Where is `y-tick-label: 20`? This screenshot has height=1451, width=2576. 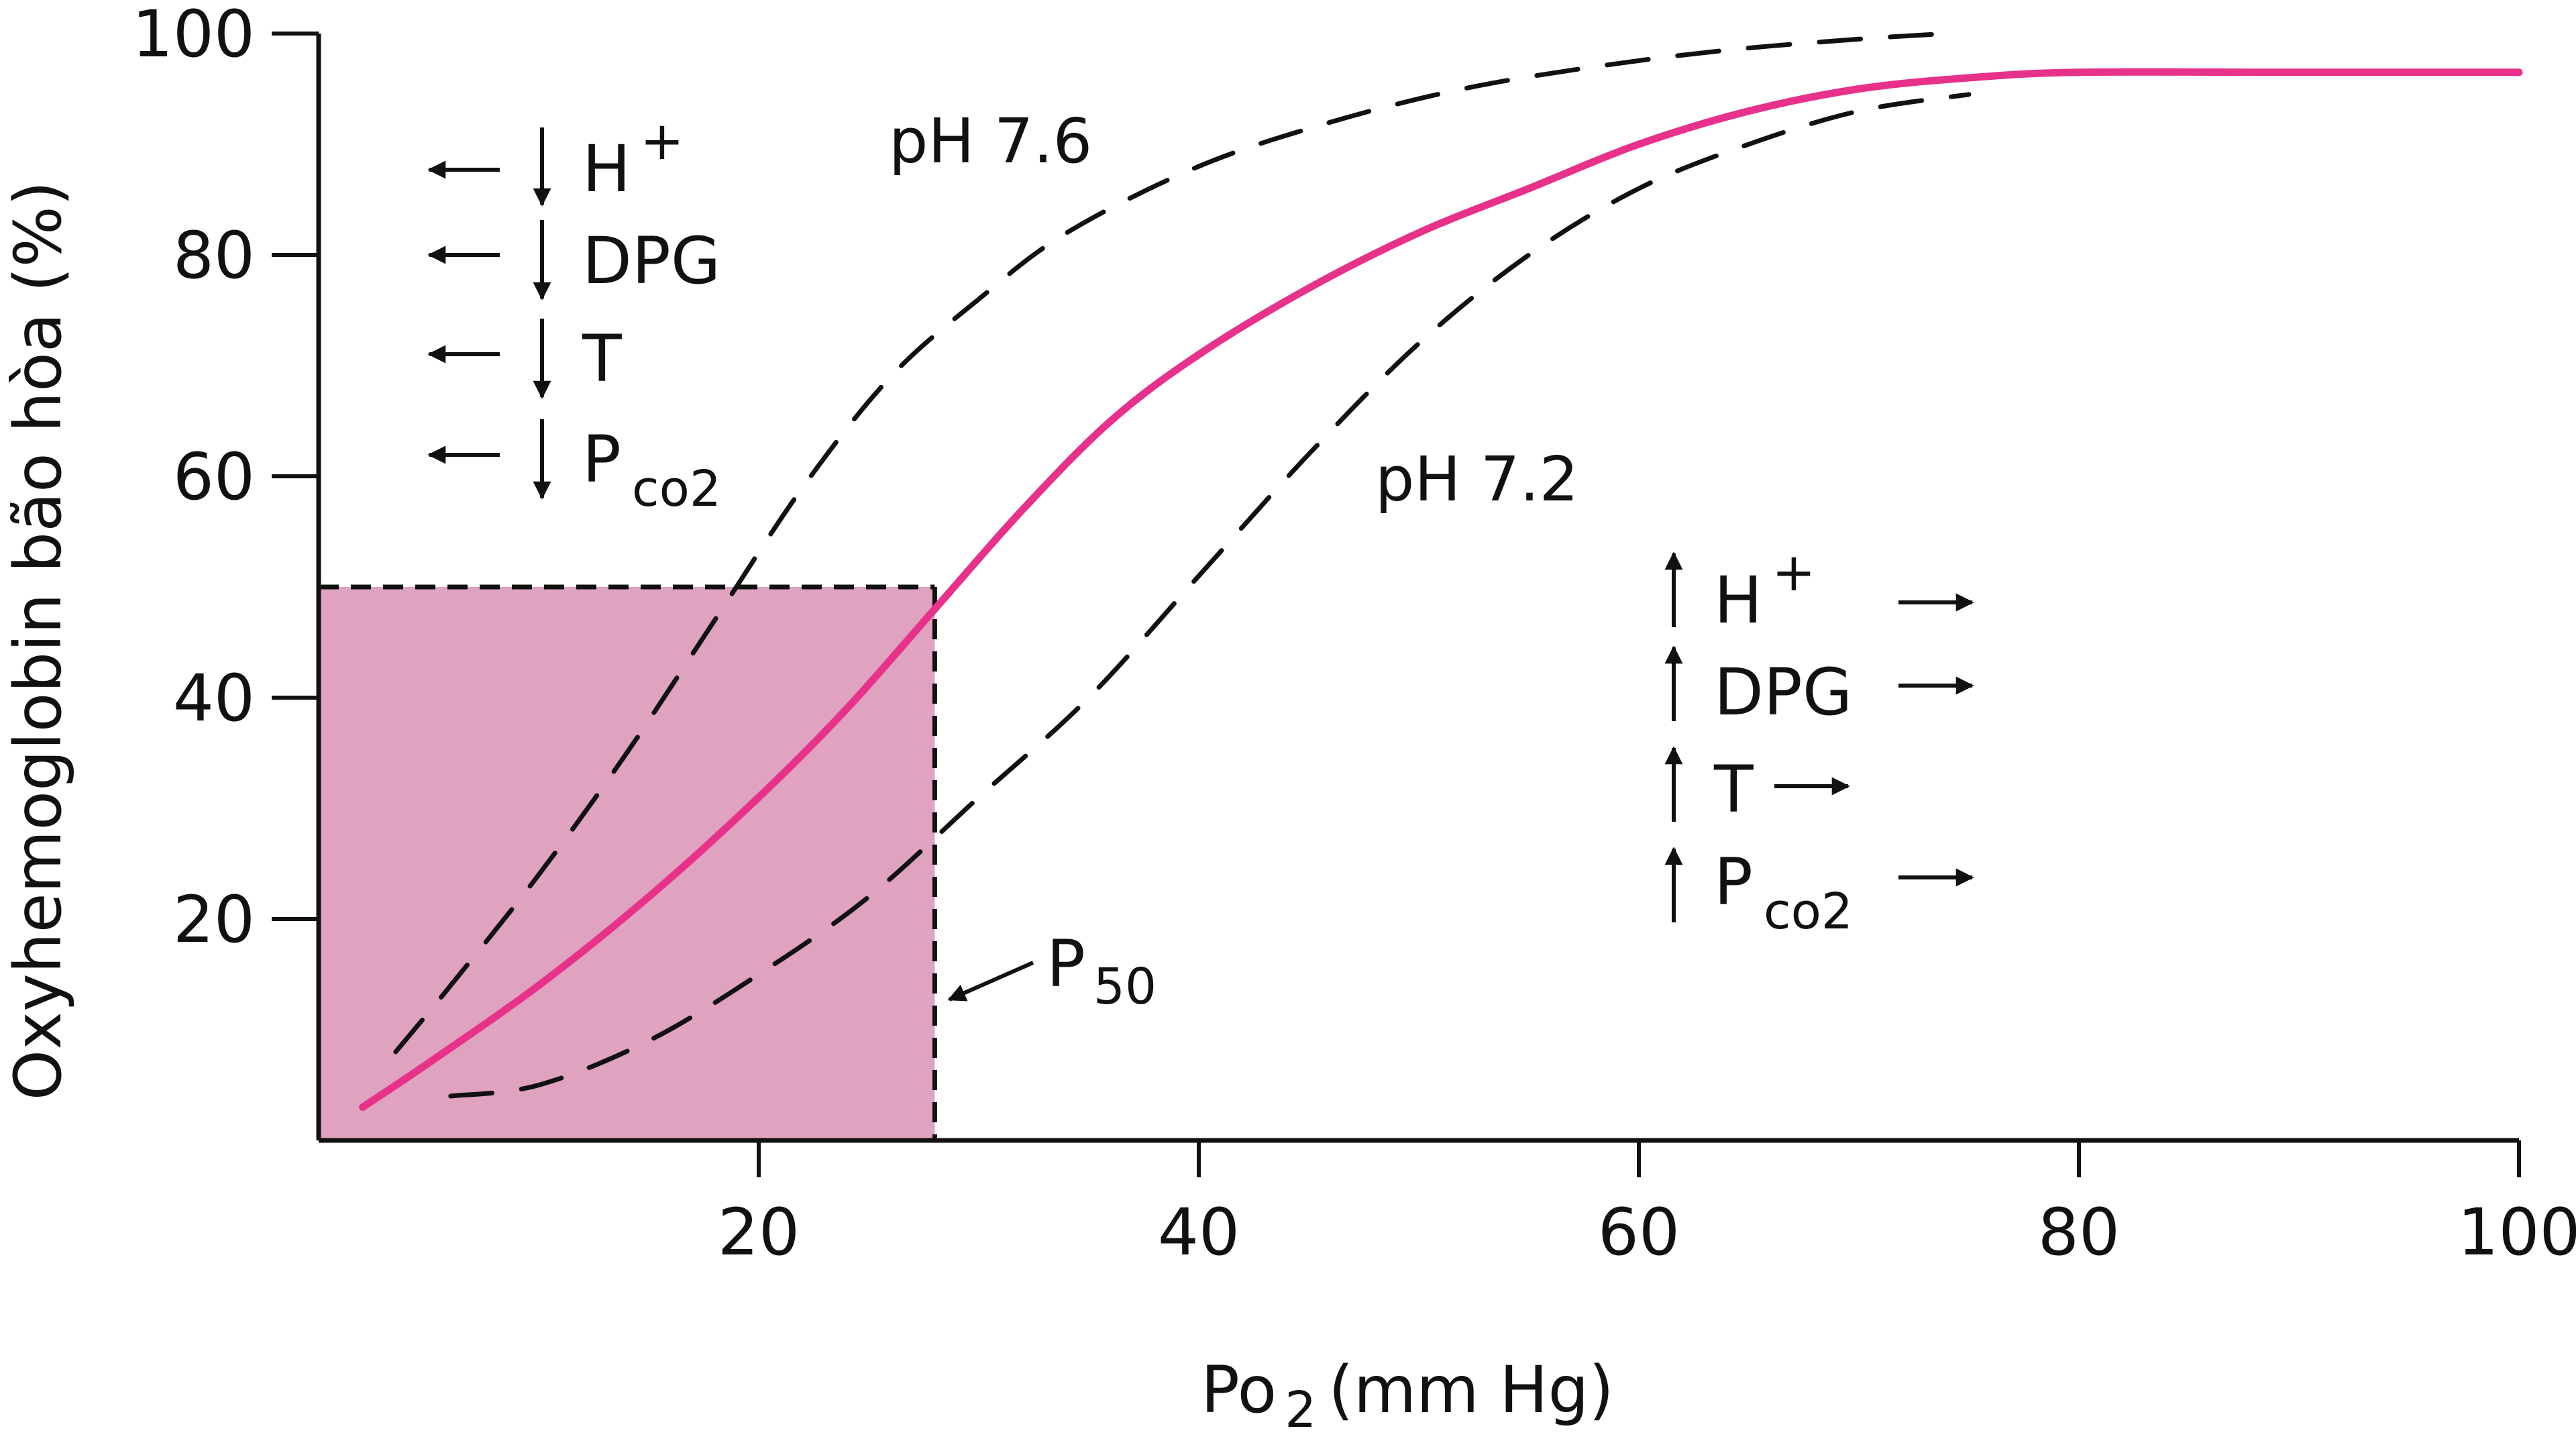
y-tick-label: 20 is located at coordinates (214, 919).